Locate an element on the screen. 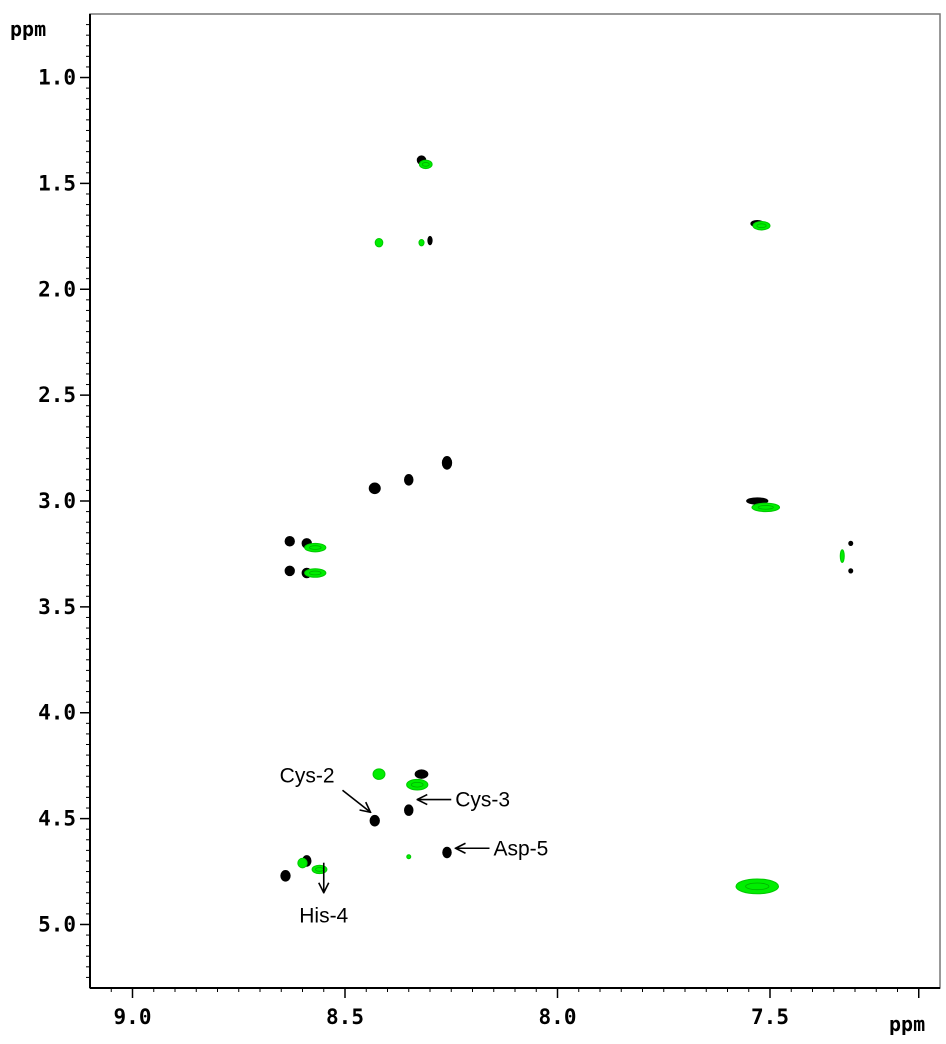  y-tick-label: 3.0 is located at coordinates (57, 501).